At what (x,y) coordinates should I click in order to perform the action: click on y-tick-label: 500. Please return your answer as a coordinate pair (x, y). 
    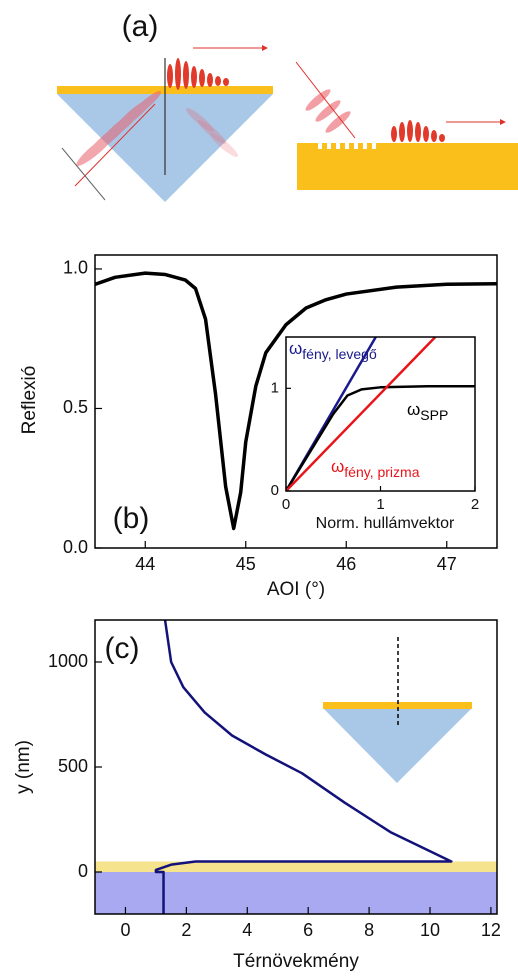
    Looking at the image, I should click on (73, 766).